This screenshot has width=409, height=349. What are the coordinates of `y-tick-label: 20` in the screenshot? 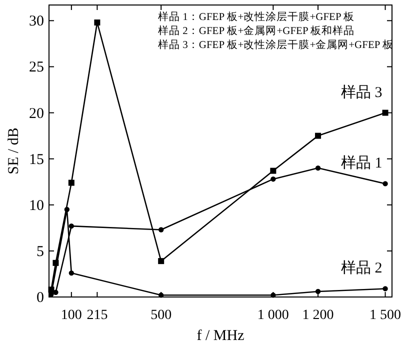 It's located at (36, 114).